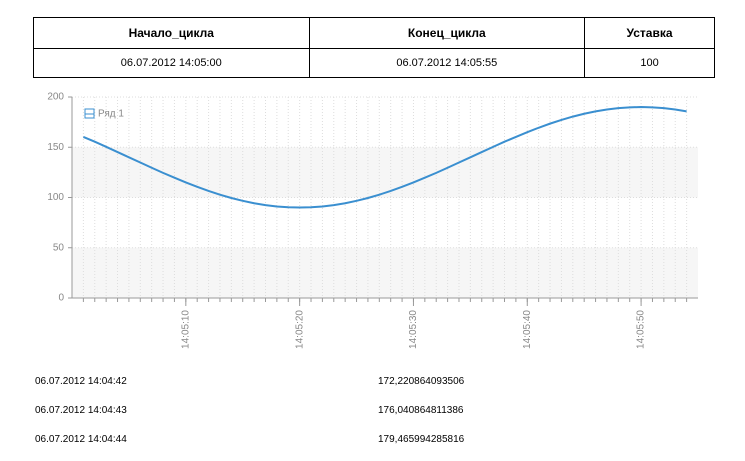 Image resolution: width=745 pixels, height=461 pixels. What do you see at coordinates (447, 63) in the screenshot?
I see `cell: 06.07.2012 14:05:55` at bounding box center [447, 63].